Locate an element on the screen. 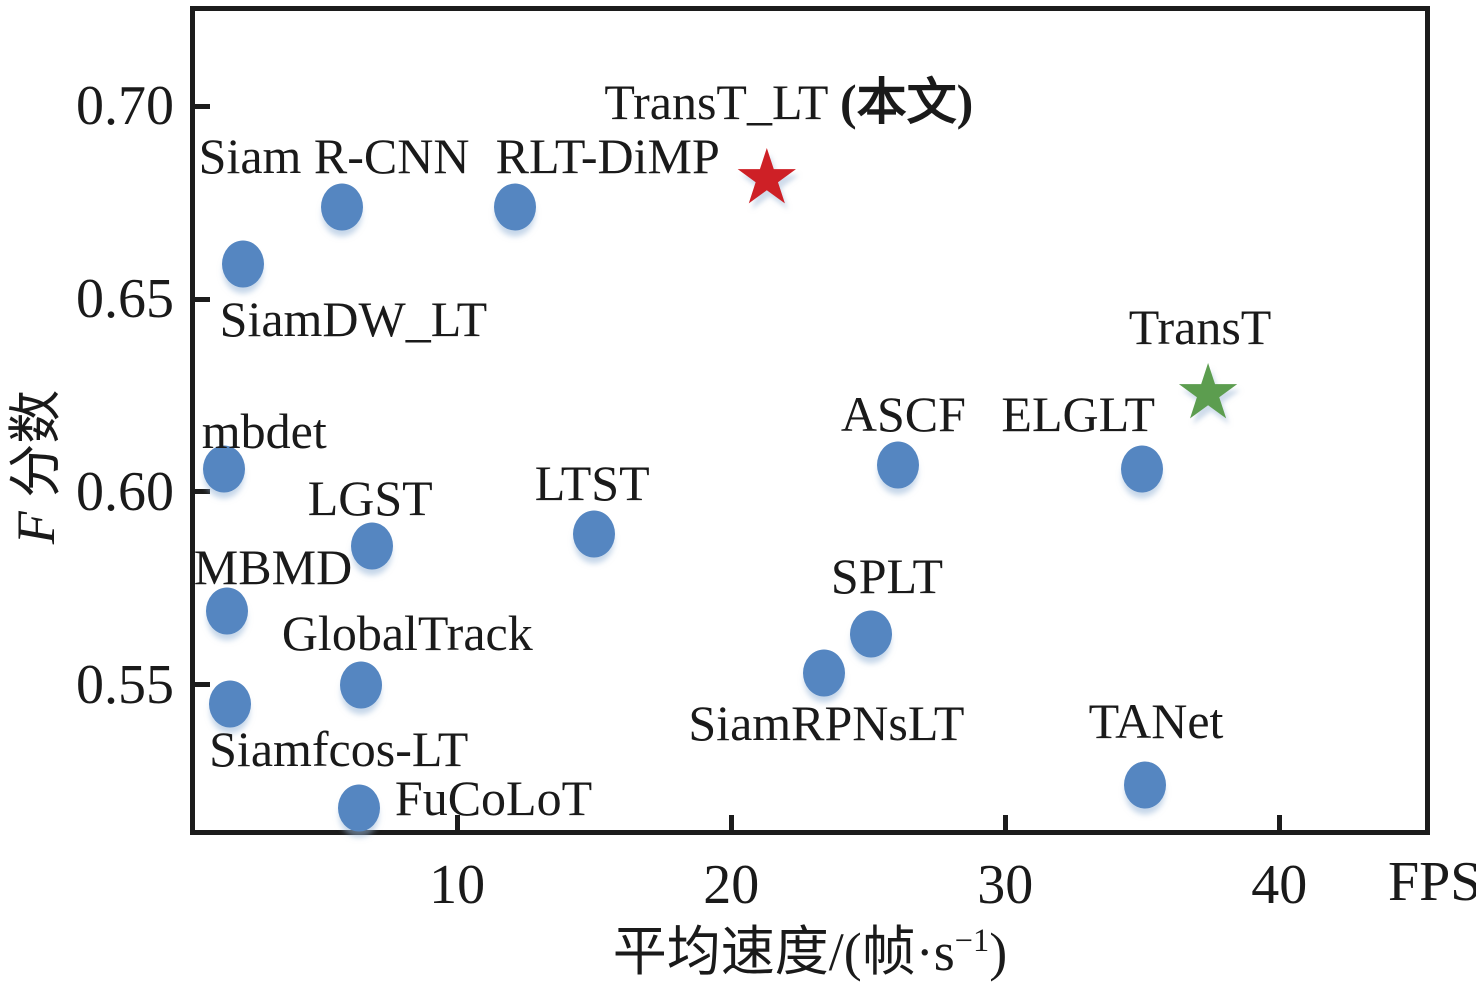  point-label-tanet: TANet is located at coordinates (1156, 720).